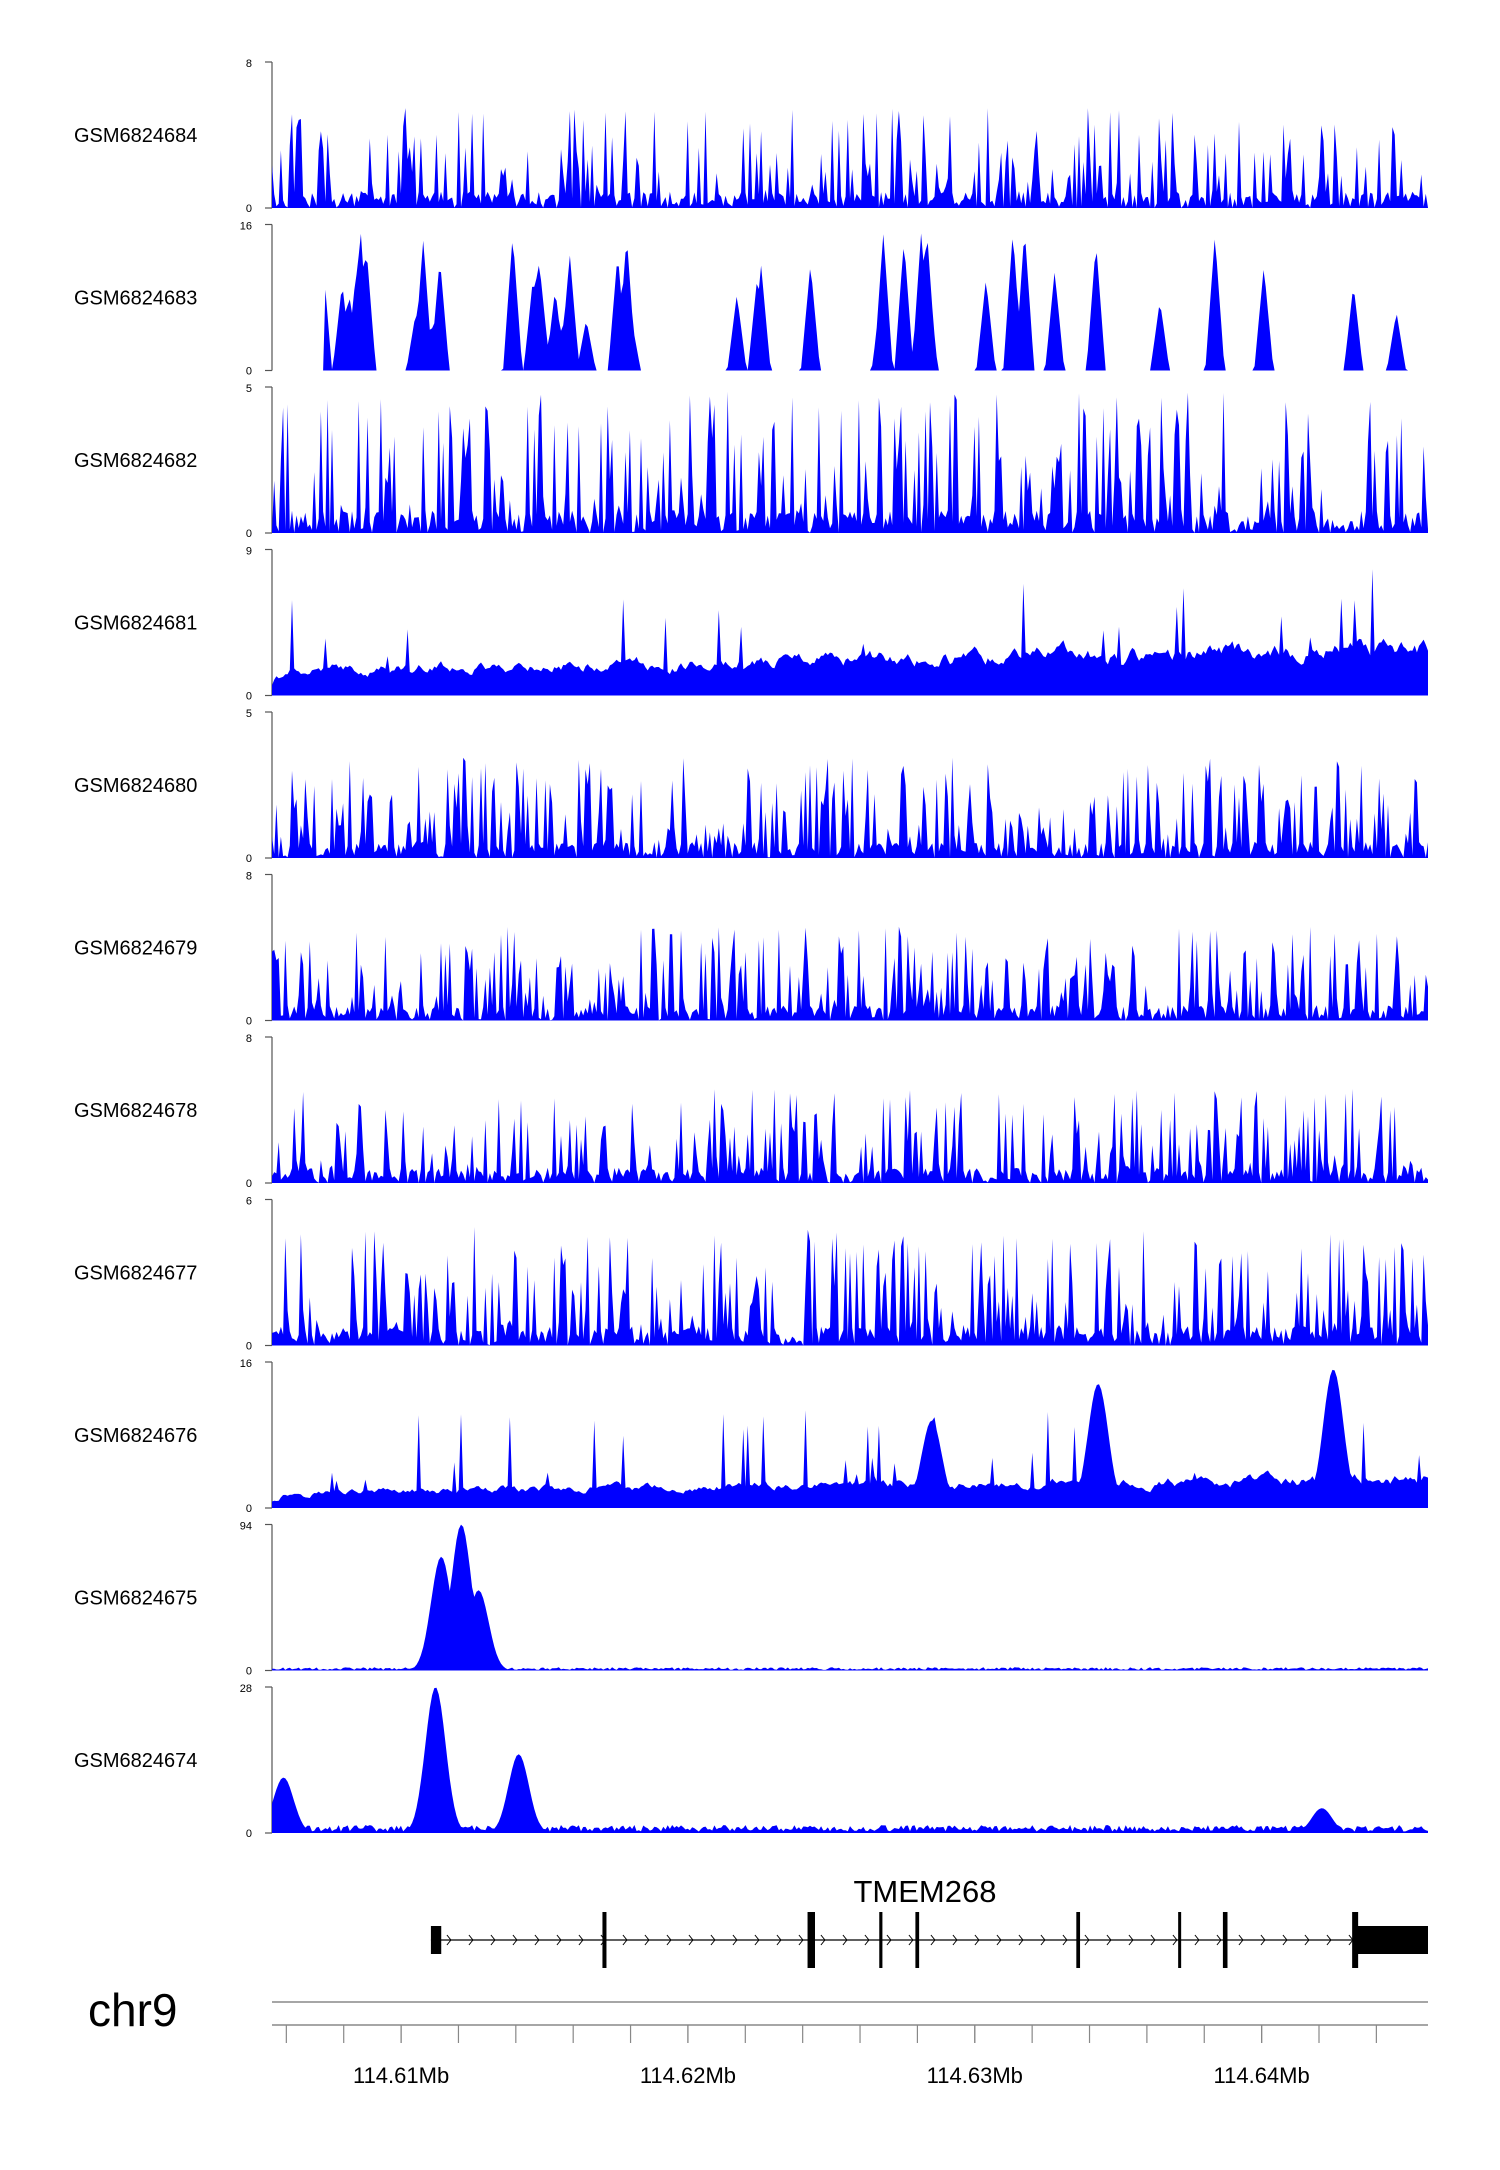  Describe the element at coordinates (135, 136) in the screenshot. I see `track-label: GSM6824684` at that location.